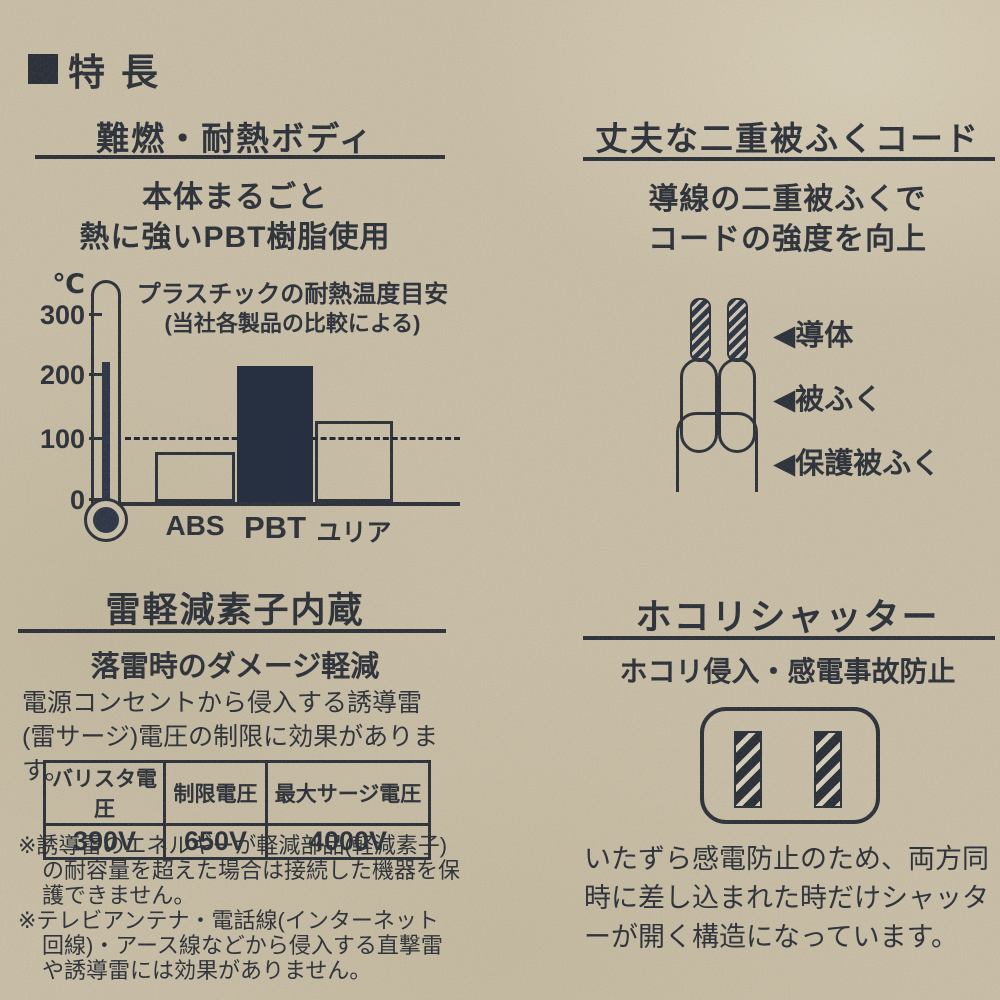 This screenshot has width=1000, height=1000. What do you see at coordinates (62, 375) in the screenshot?
I see `y-tick-200: 200` at bounding box center [62, 375].